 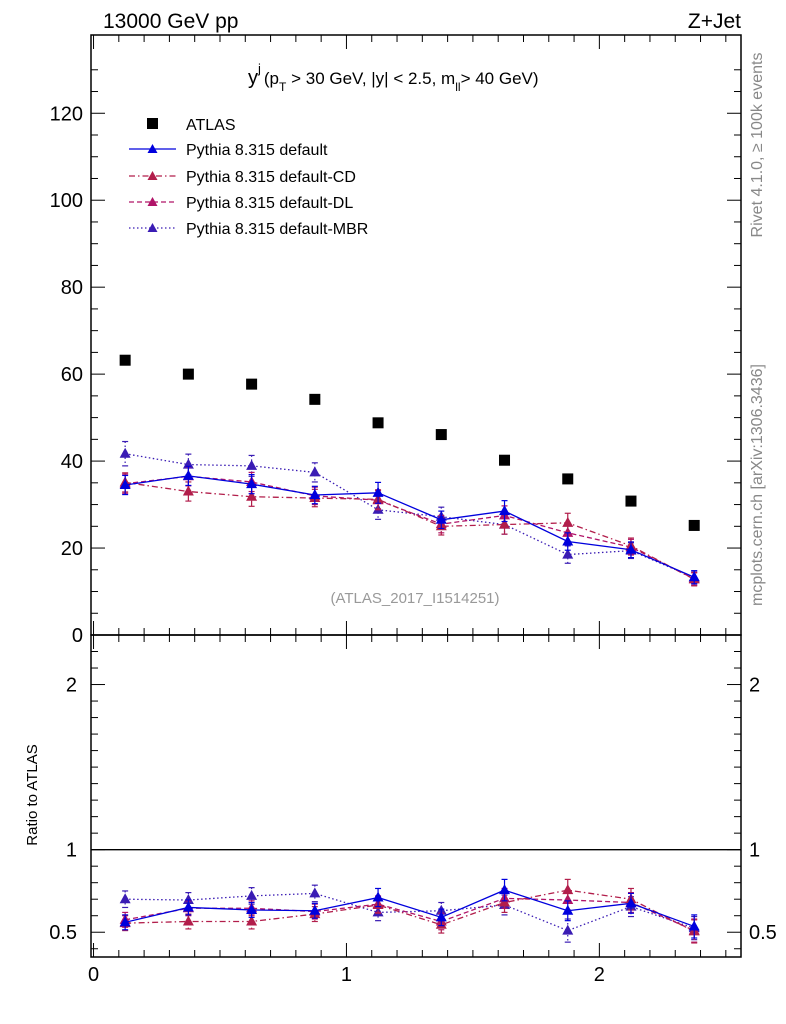 What do you see at coordinates (72, 549) in the screenshot?
I see `main-ytick-label: 20` at bounding box center [72, 549].